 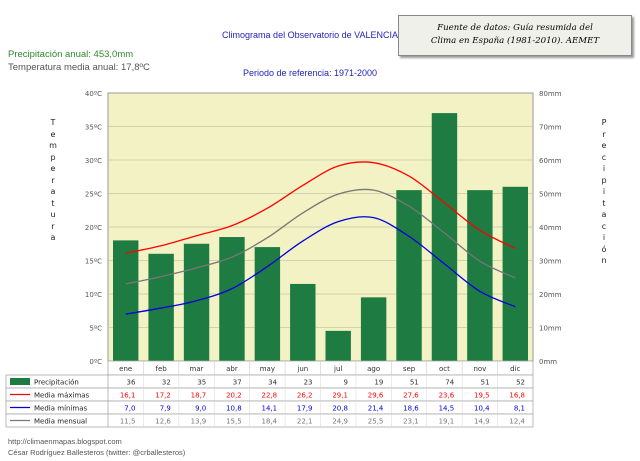 I want to click on left-tick-label: 10ºC, so click(x=93, y=295).